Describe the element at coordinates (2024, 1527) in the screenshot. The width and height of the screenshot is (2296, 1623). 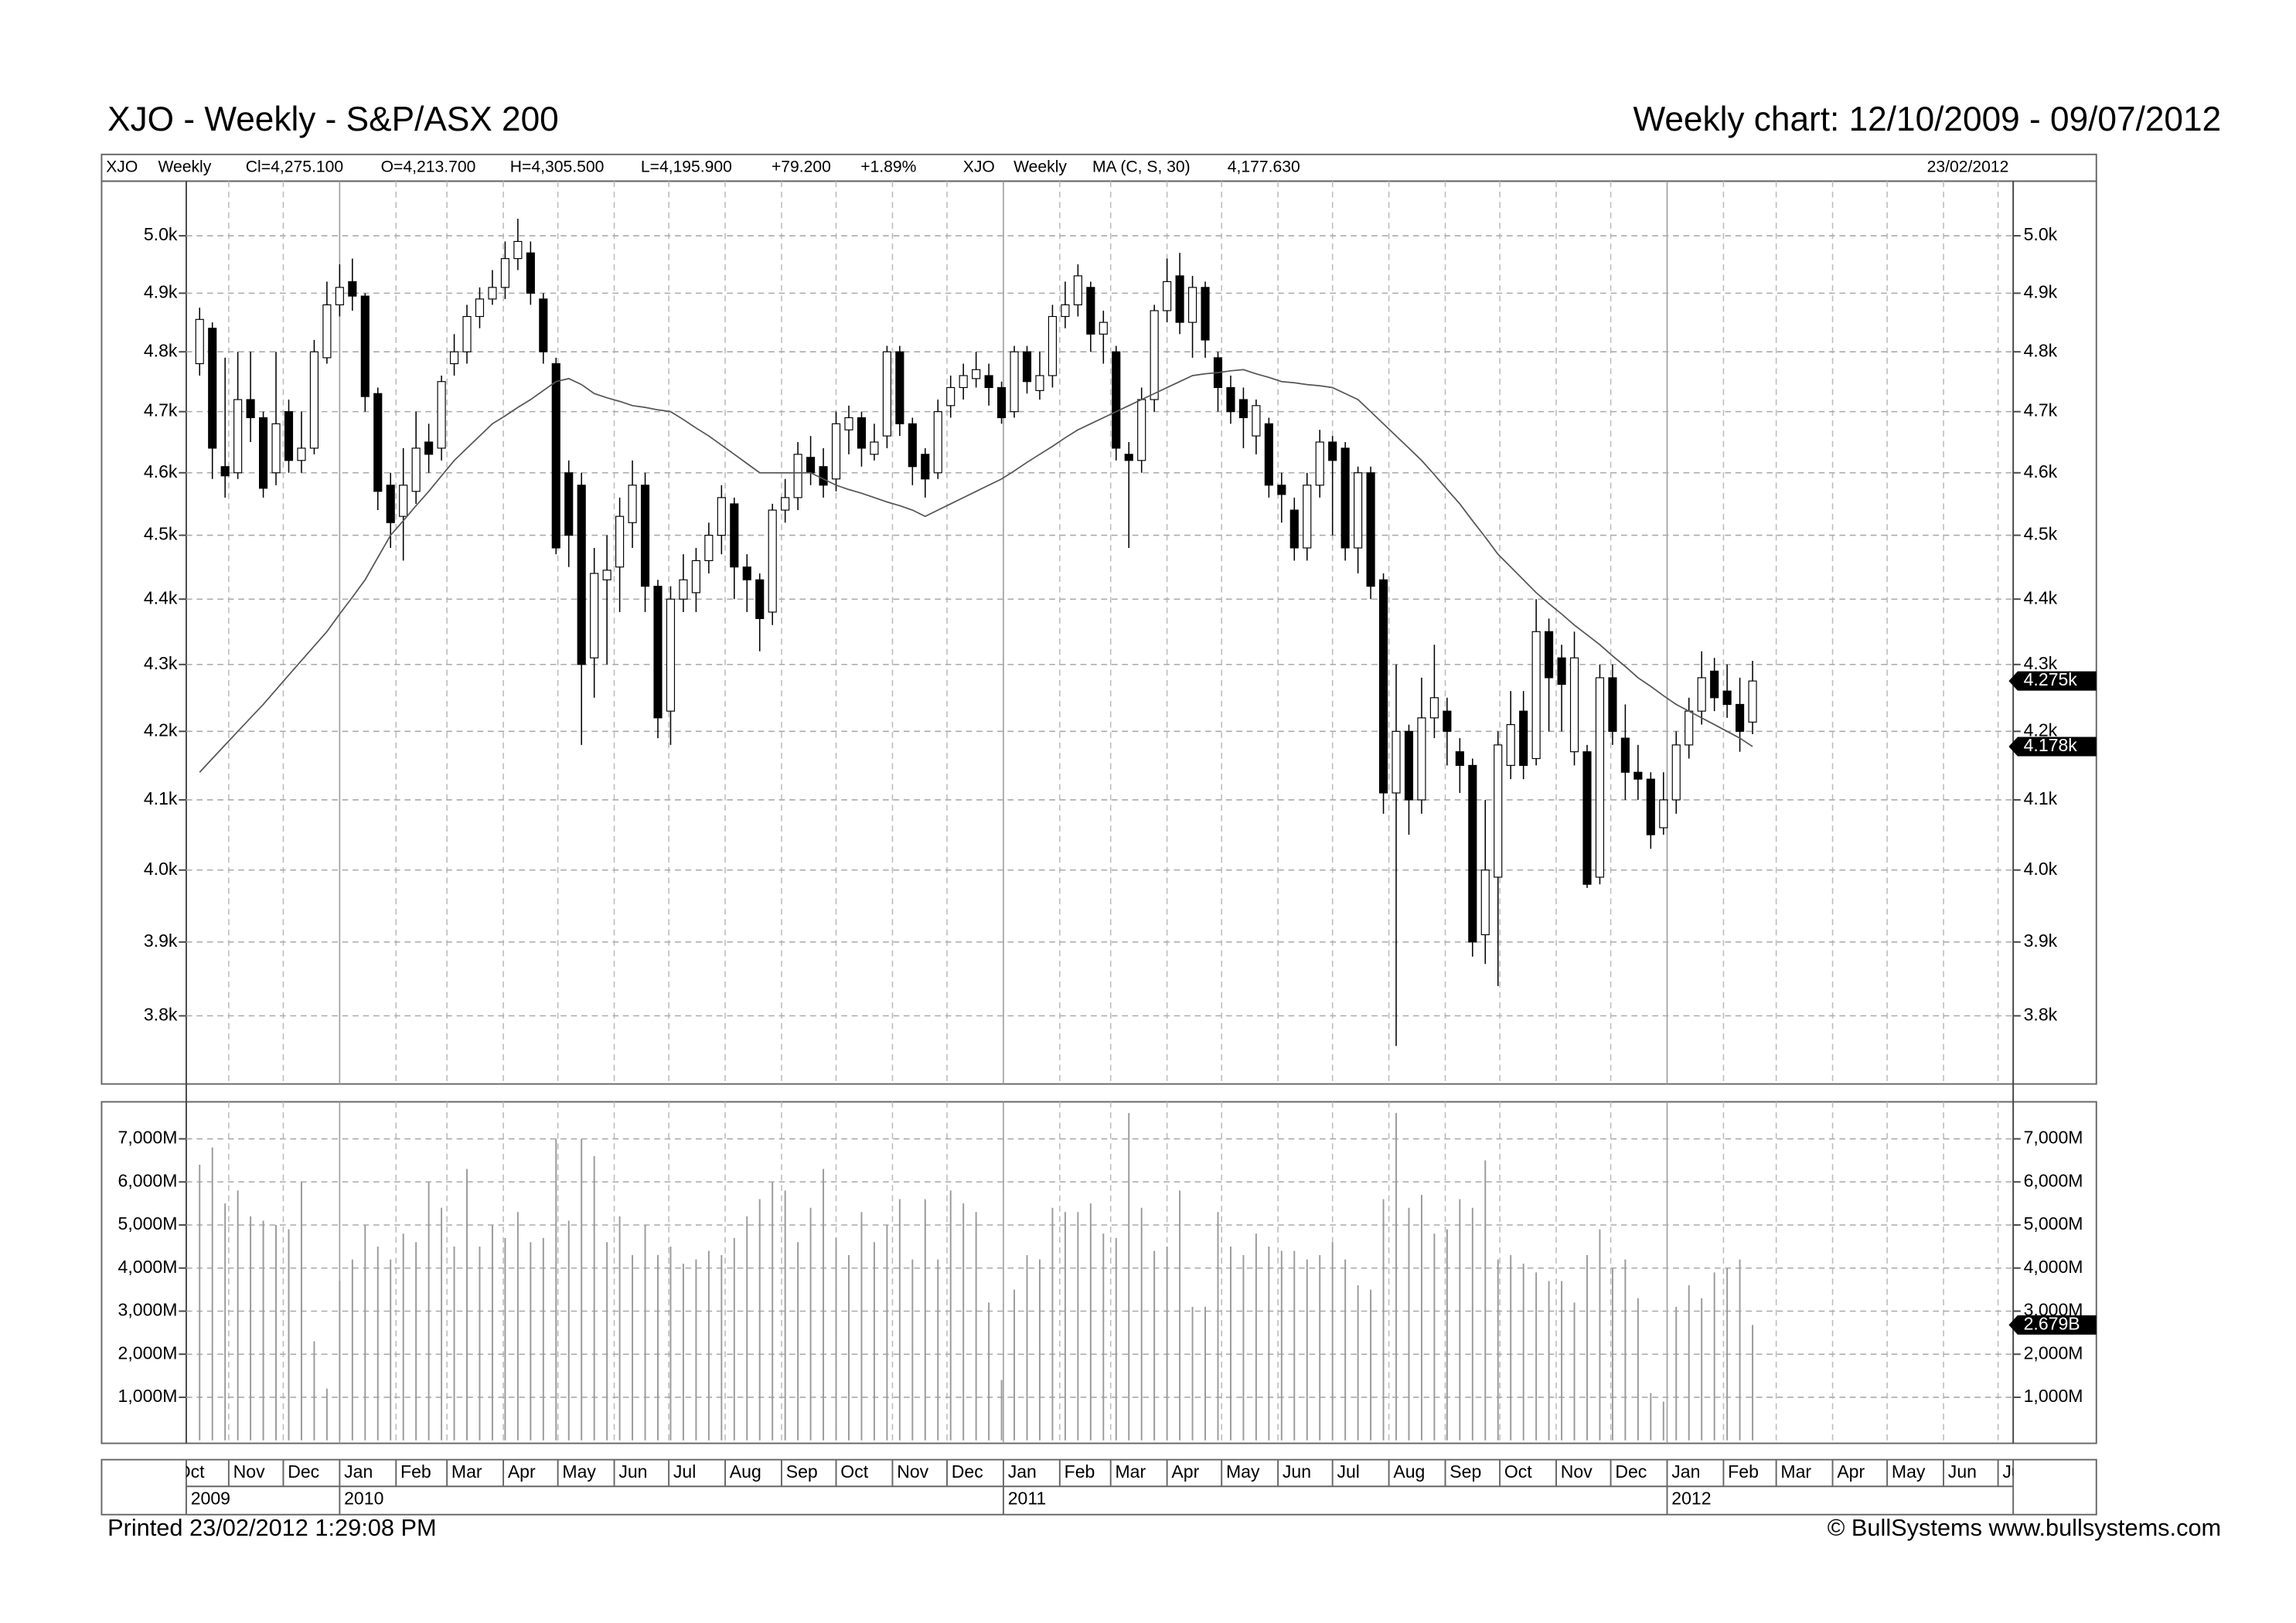
I see `footer-right: © BullSystems www.bullsystems.com` at that location.